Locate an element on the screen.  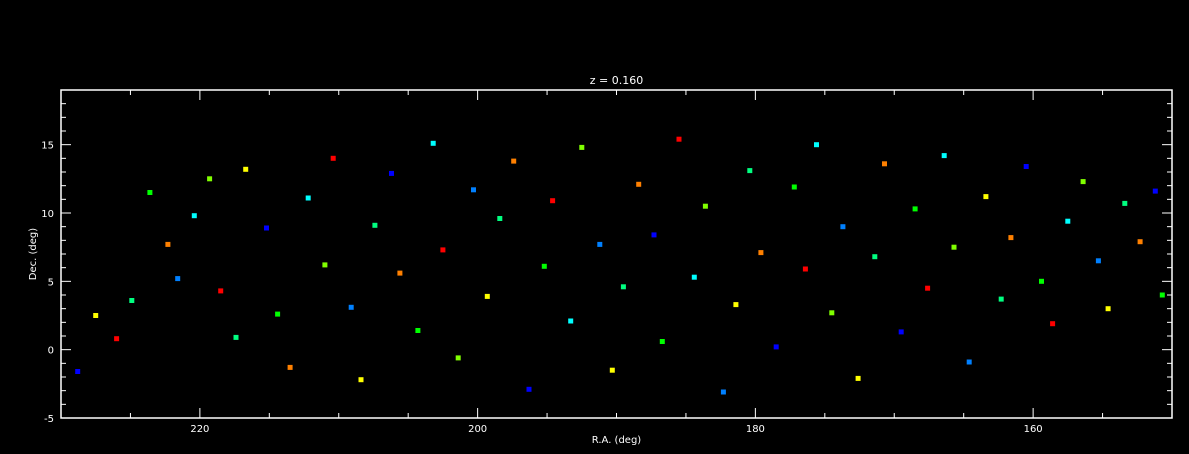
x-tick-label: 200 is located at coordinates (477, 429).